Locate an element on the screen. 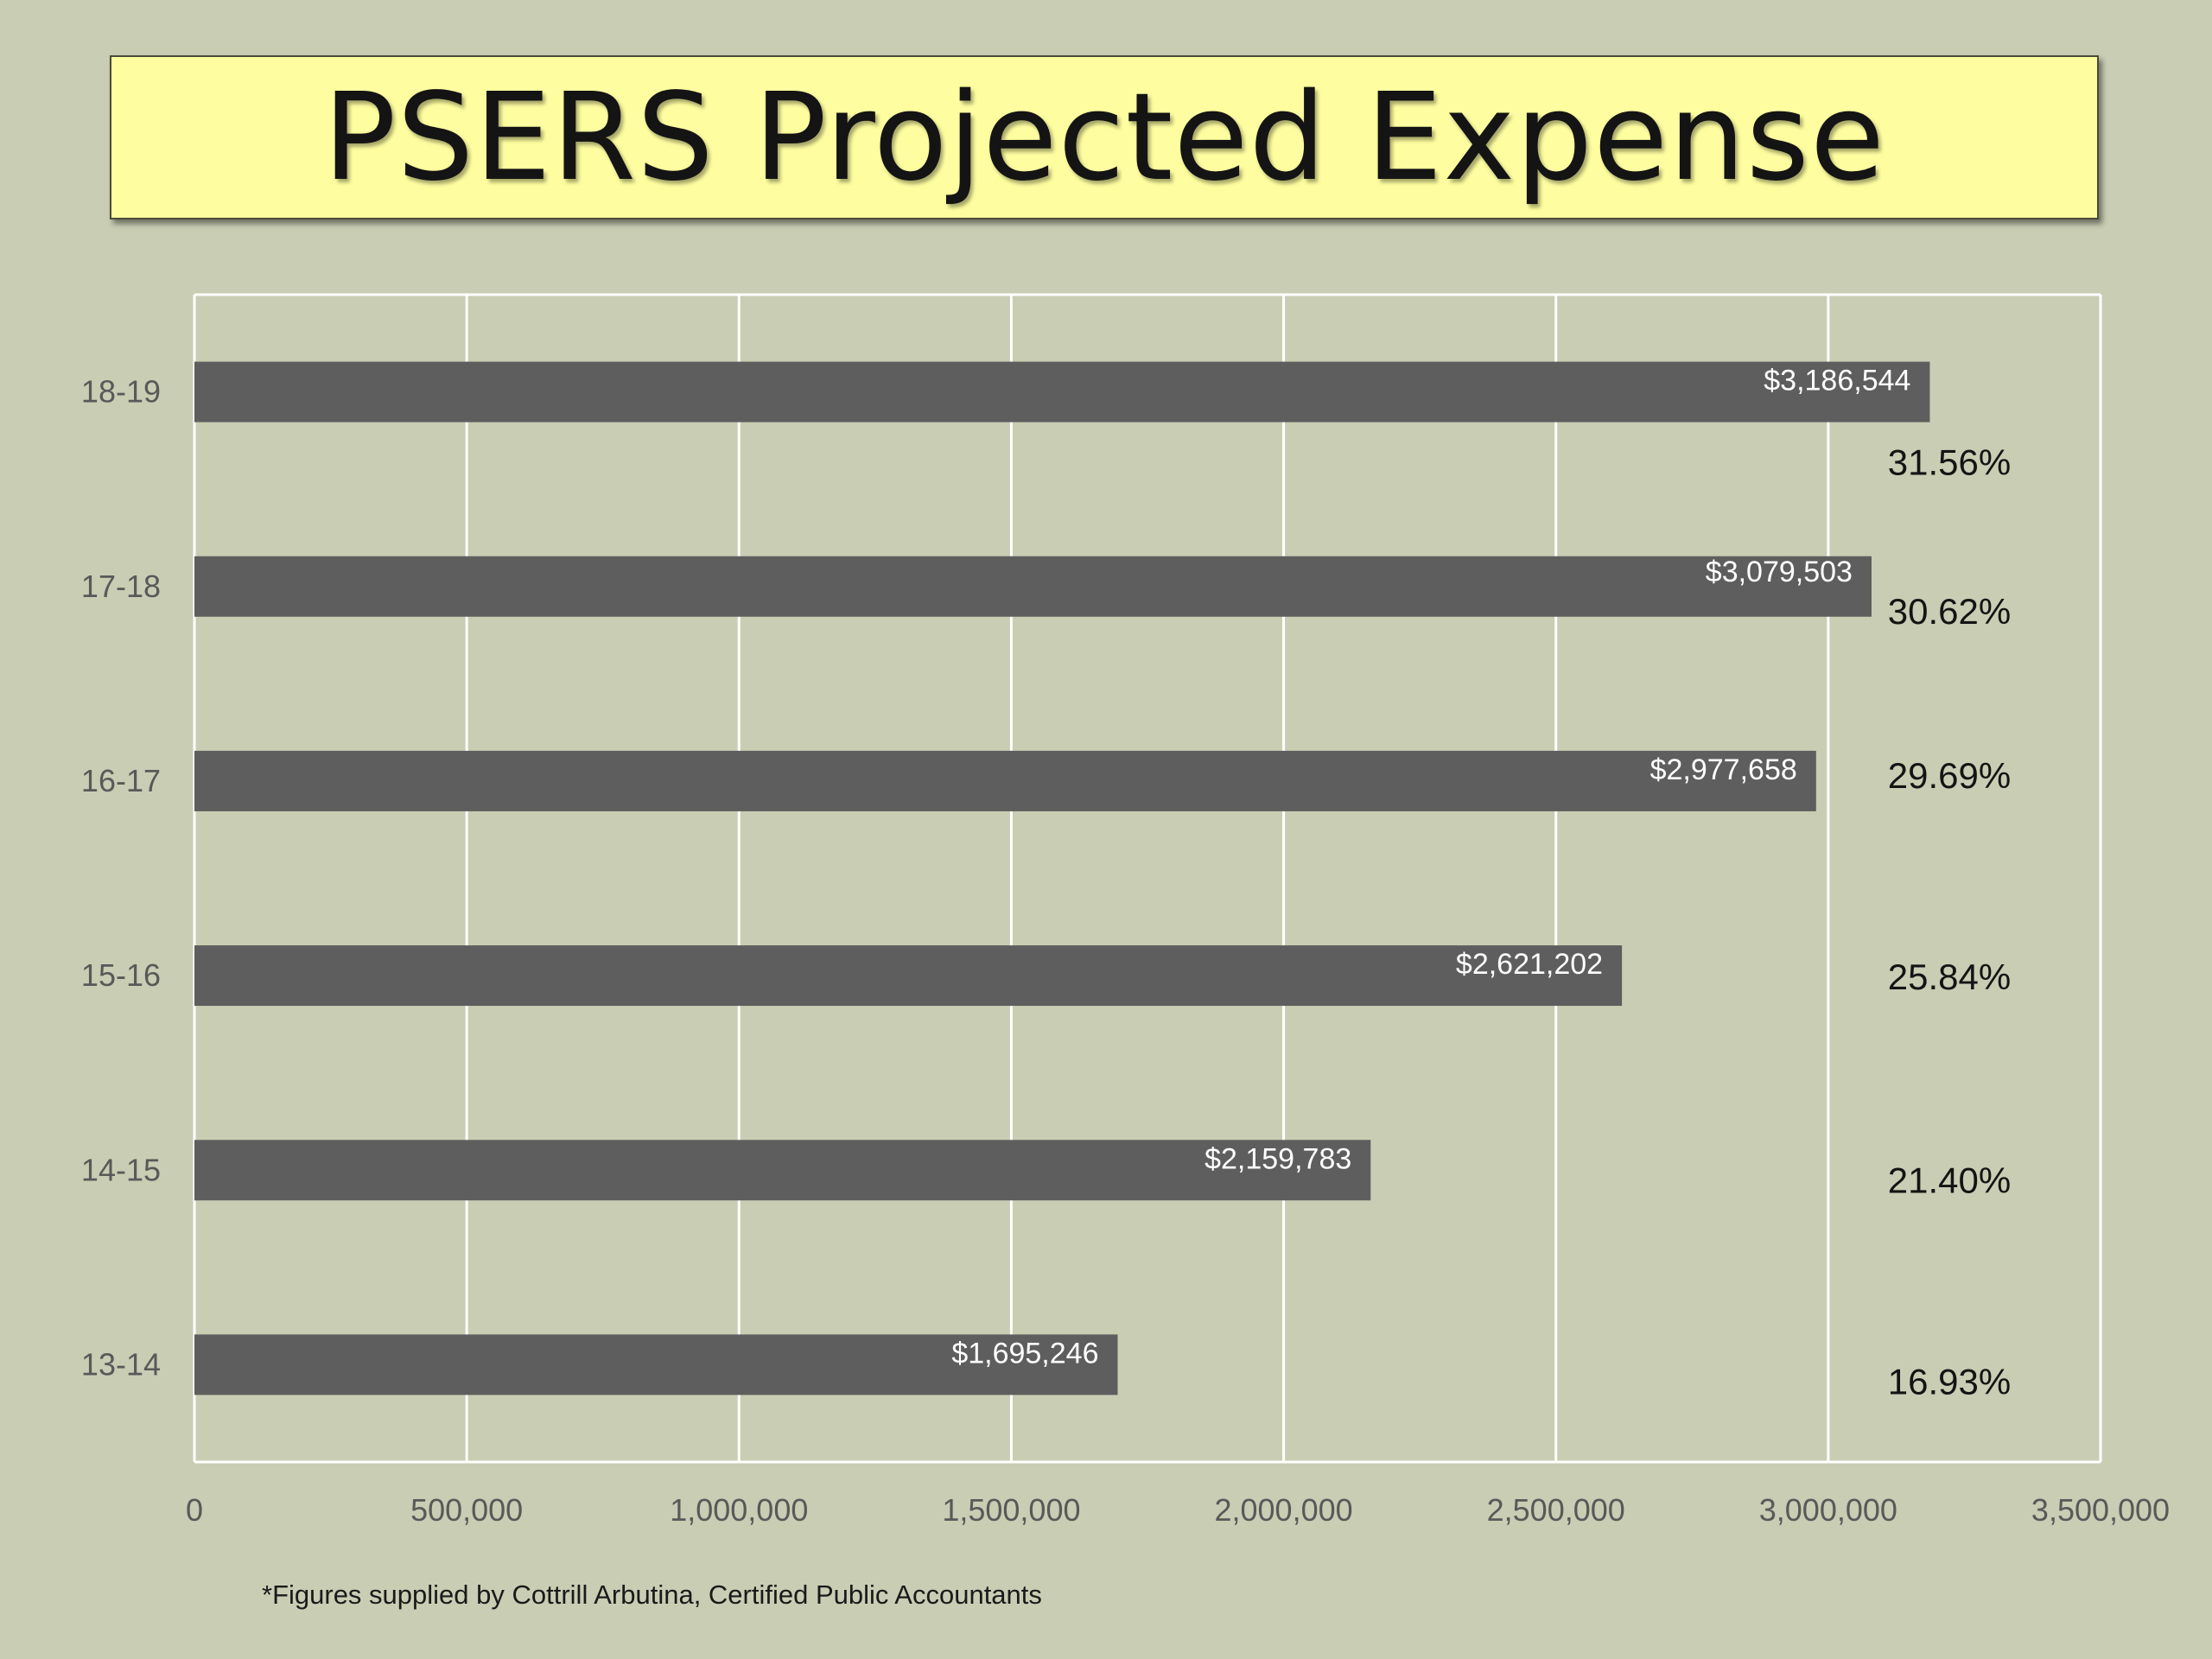  y-category-label: 16-17 is located at coordinates (121, 780).